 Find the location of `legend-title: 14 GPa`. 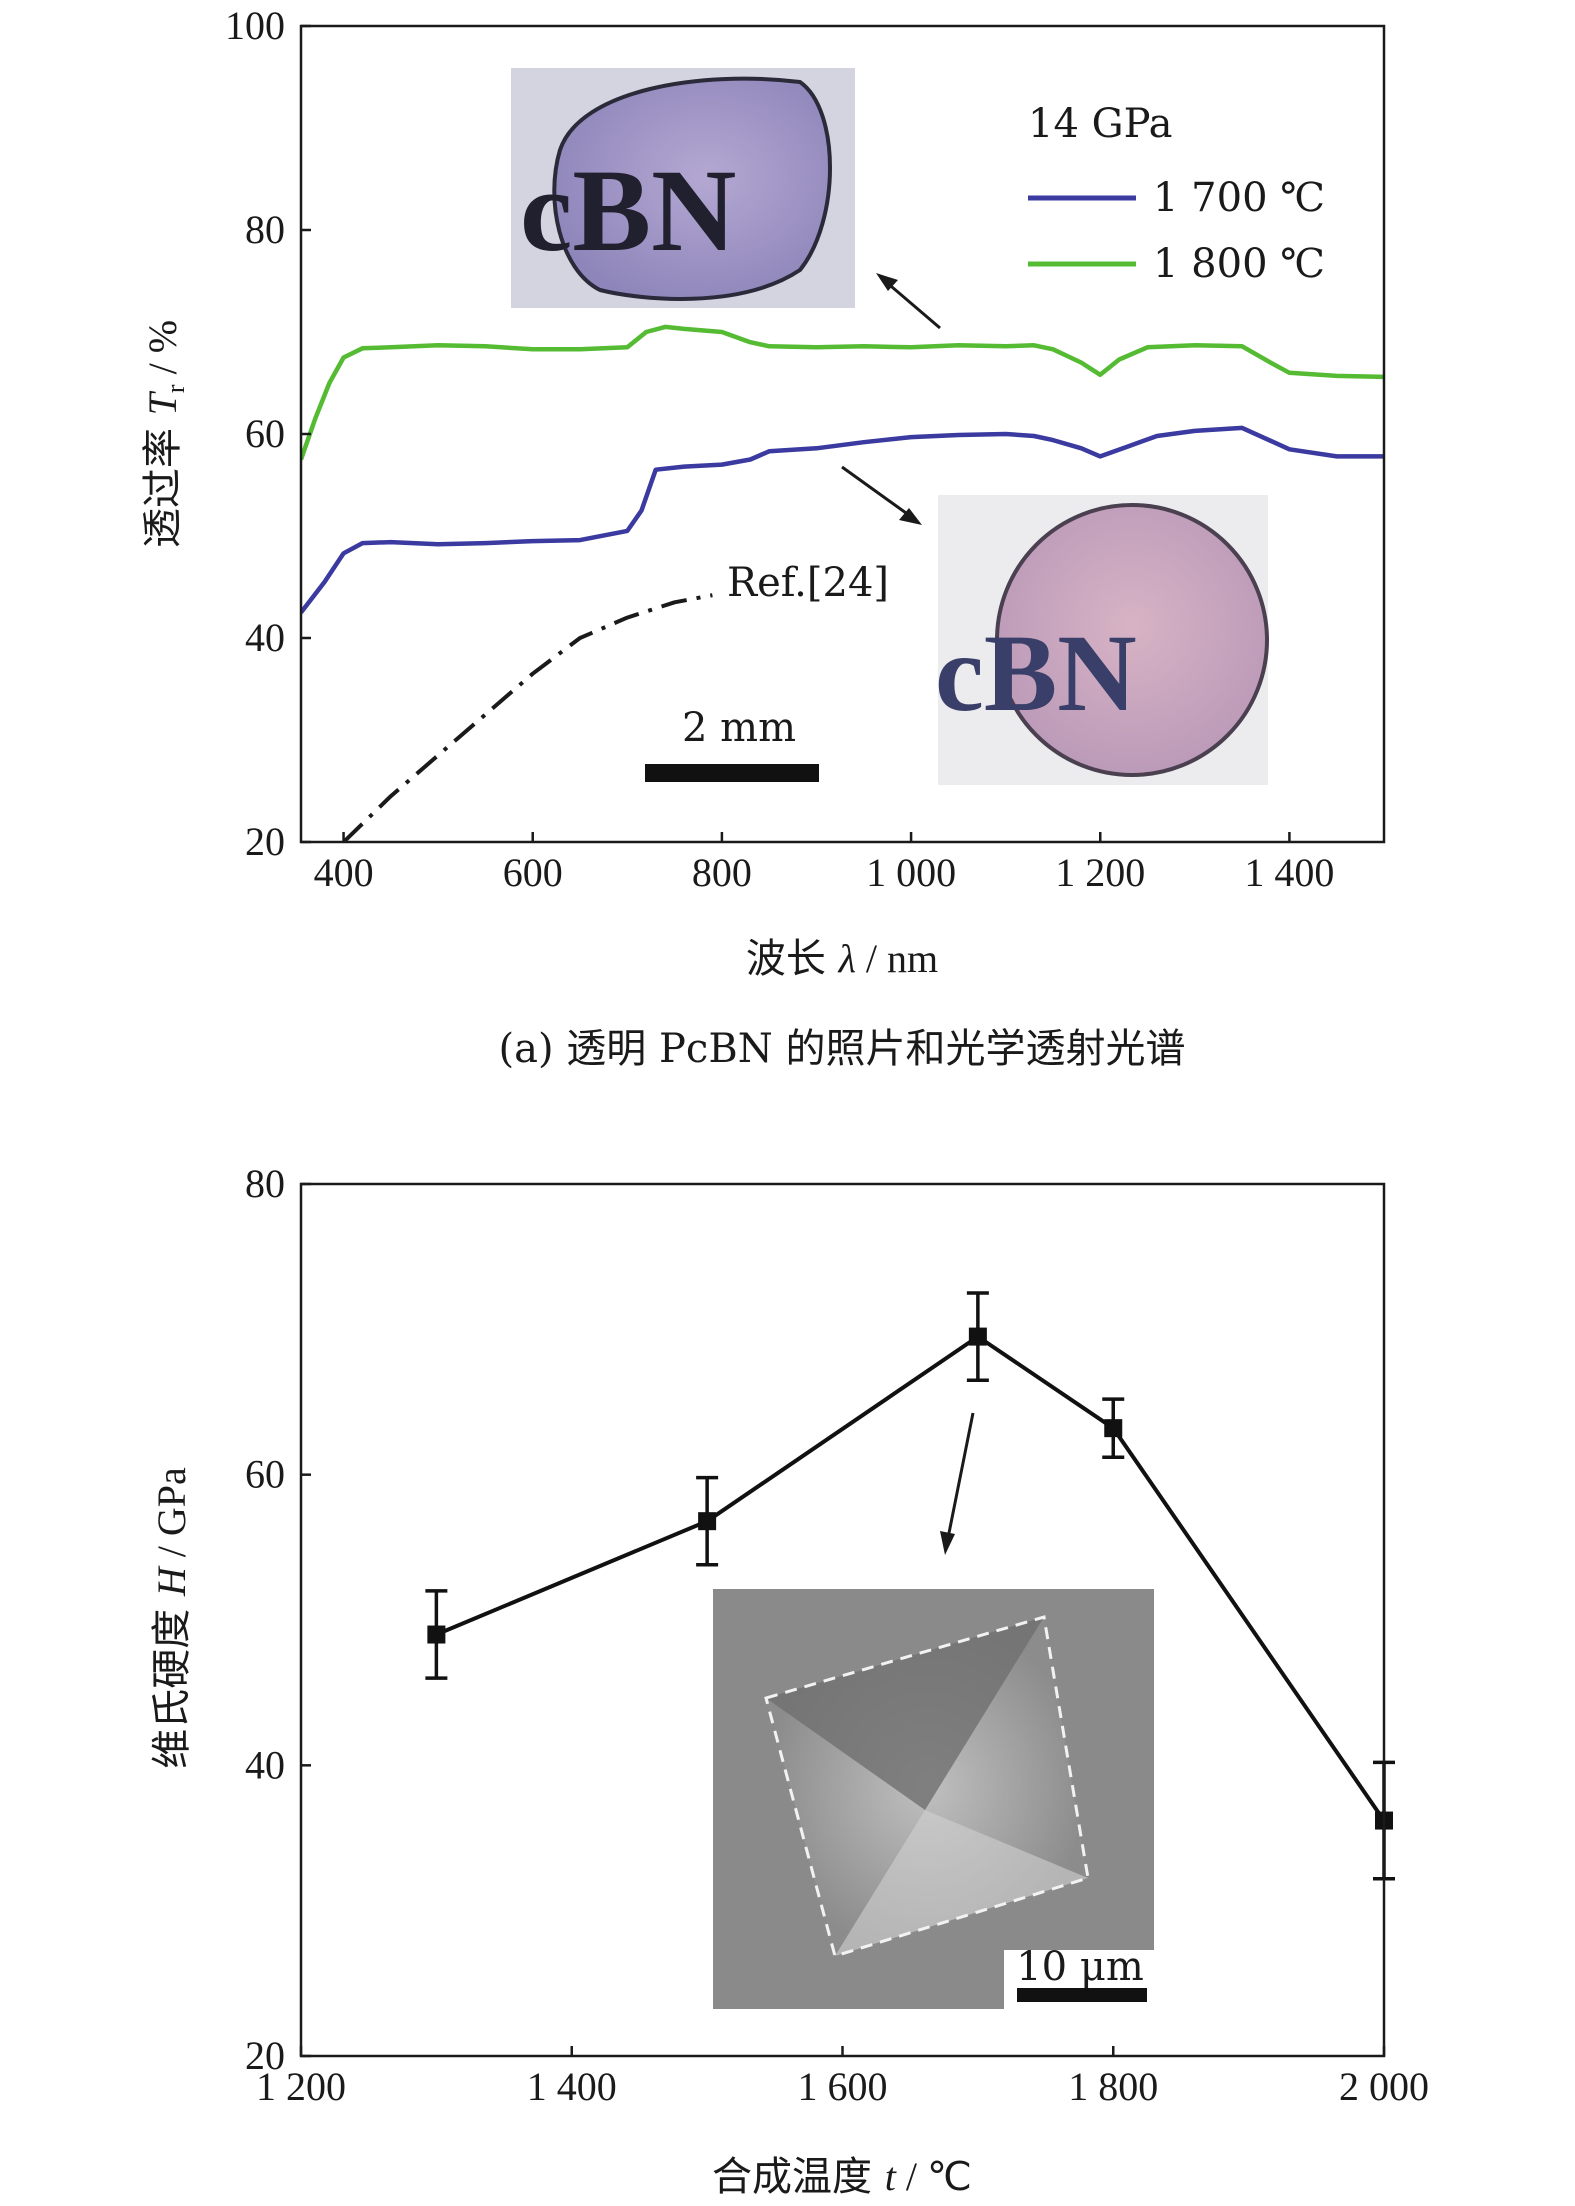

legend-title: 14 GPa is located at coordinates (1100, 124).